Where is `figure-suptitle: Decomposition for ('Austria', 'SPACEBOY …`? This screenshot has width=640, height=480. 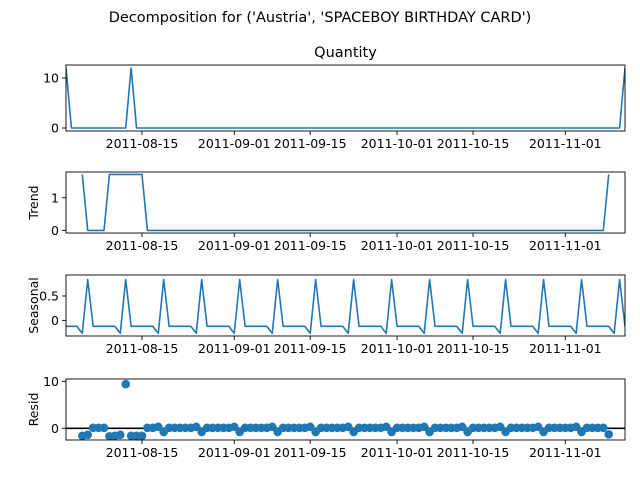 figure-suptitle: Decomposition for ('Austria', 'SPACEBOY … is located at coordinates (320, 18).